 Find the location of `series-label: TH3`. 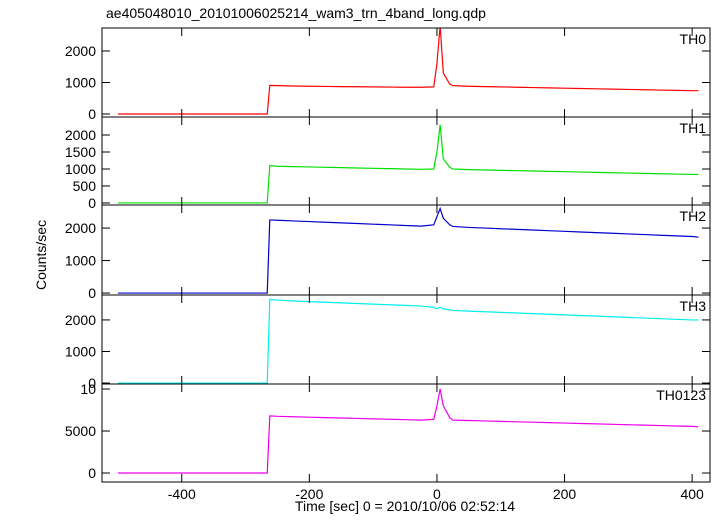

series-label: TH3 is located at coordinates (693, 306).